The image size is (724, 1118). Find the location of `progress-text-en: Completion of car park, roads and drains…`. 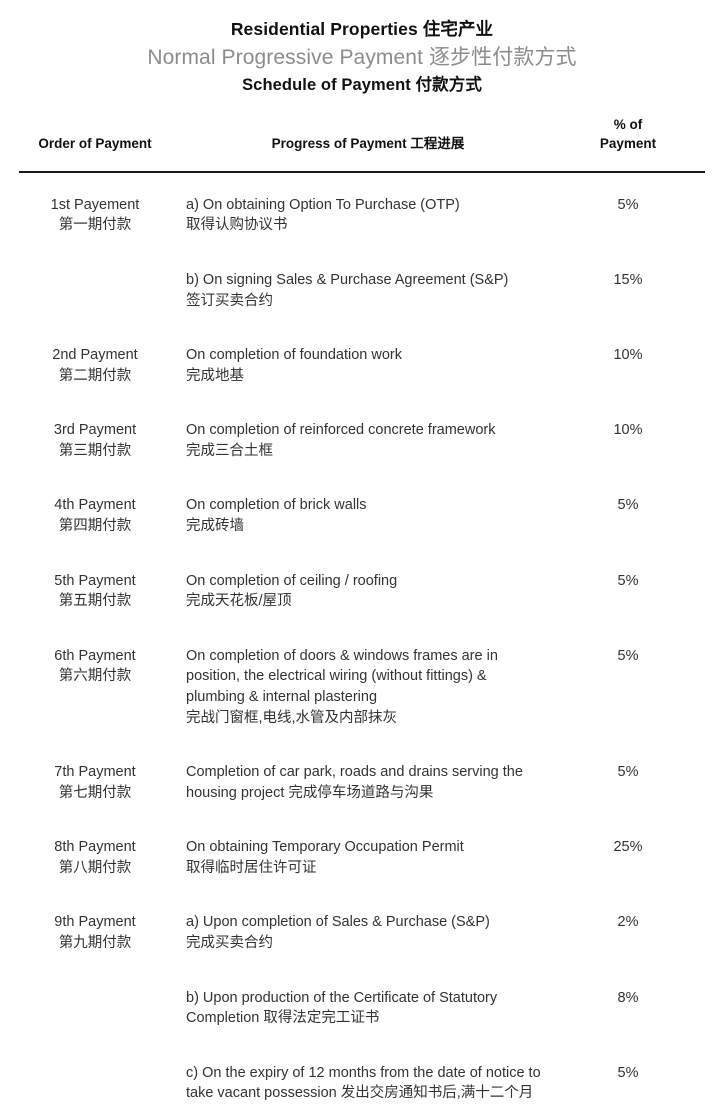

progress-text-en: Completion of car park, roads and drains… is located at coordinates (354, 782).